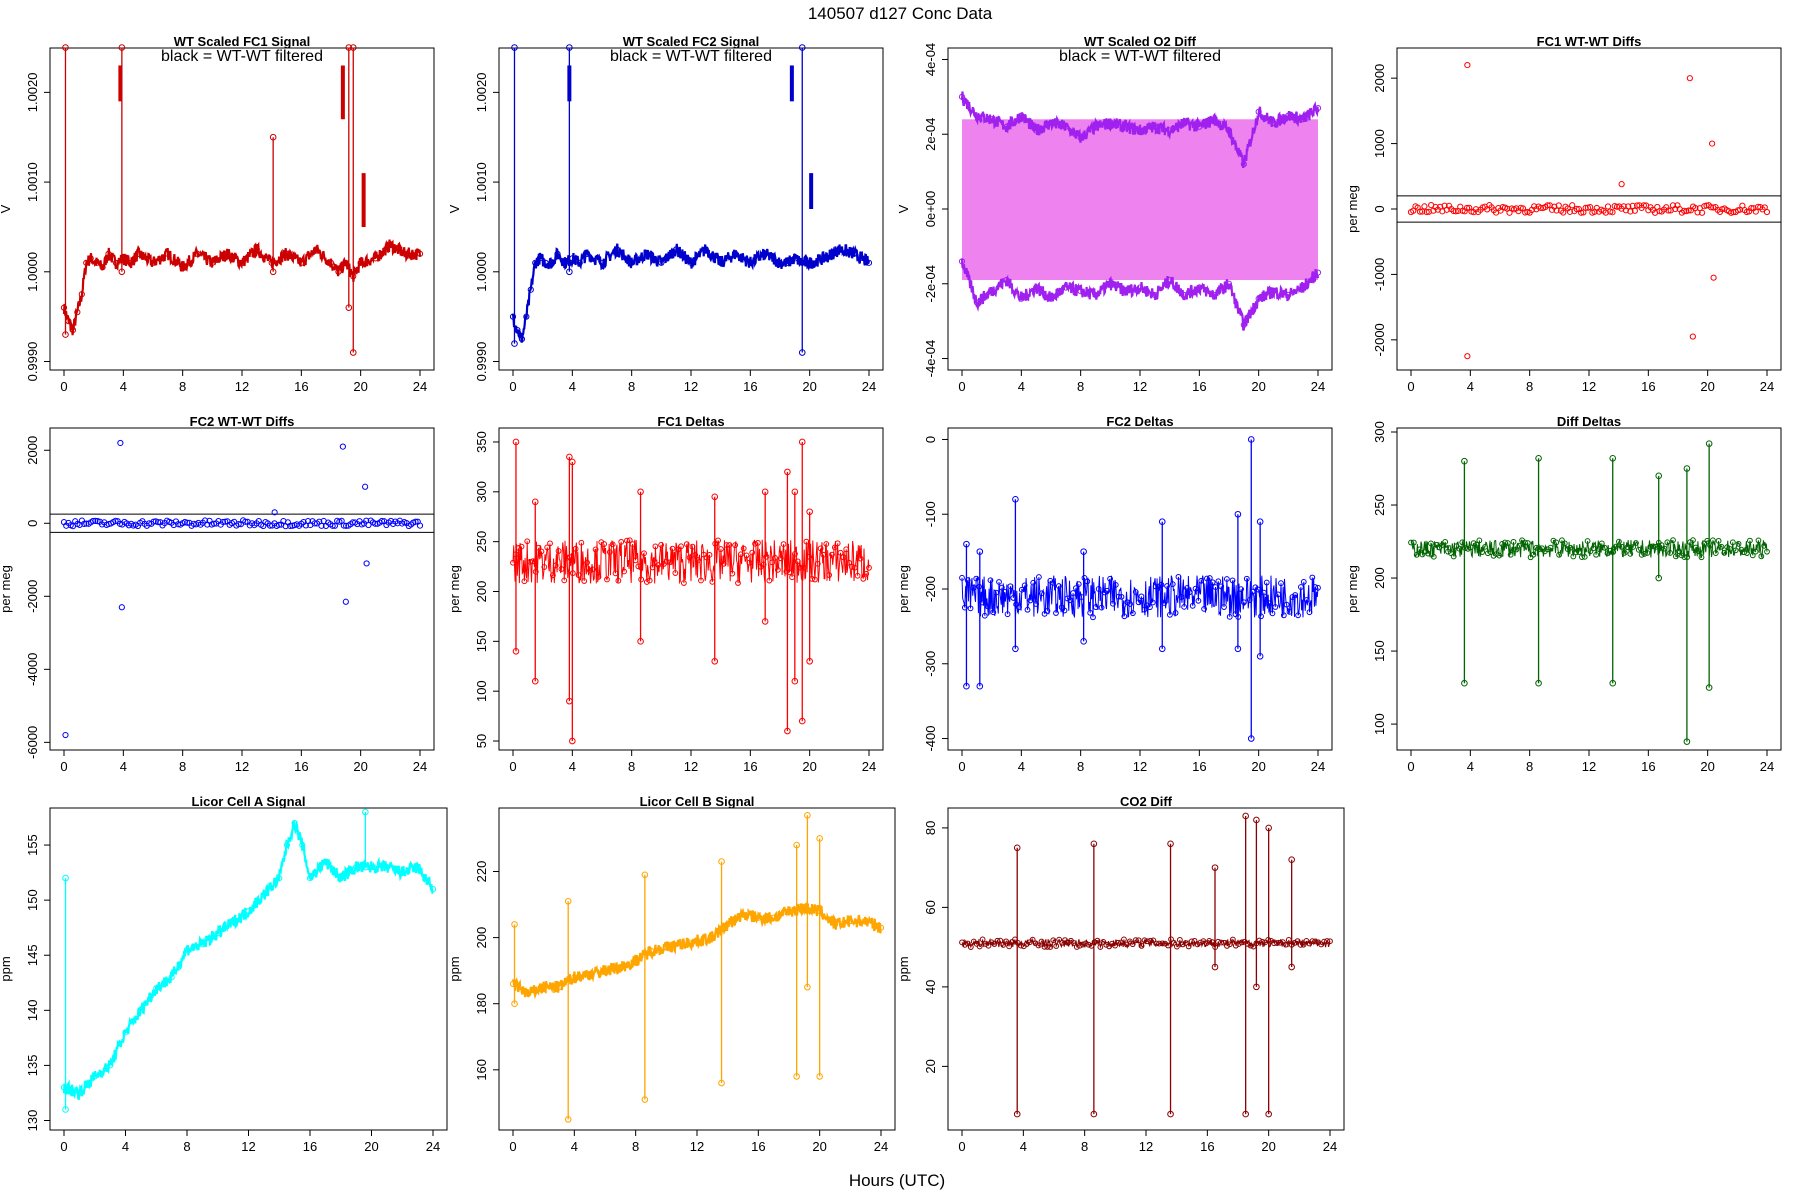 The height and width of the screenshot is (1200, 1800). What do you see at coordinates (32, 955) in the screenshot?
I see `y-tick-label: 145` at bounding box center [32, 955].